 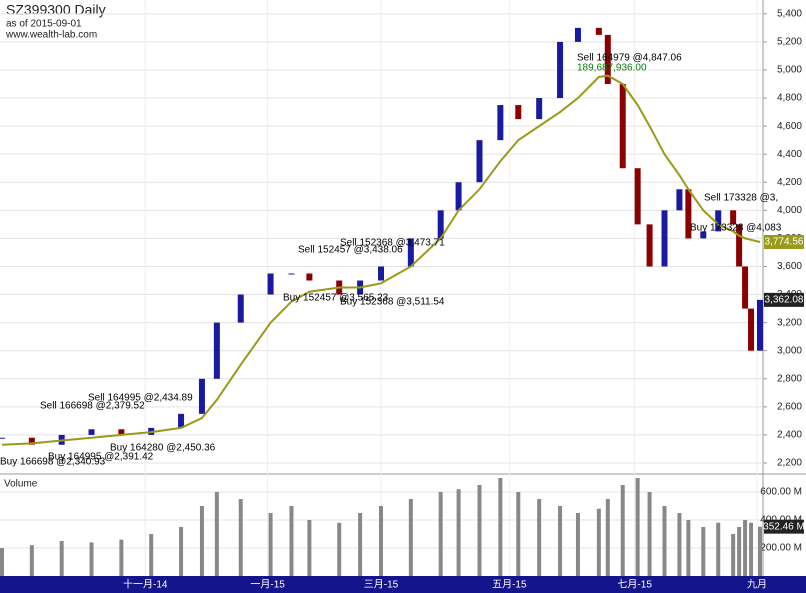 What do you see at coordinates (781, 492) in the screenshot?
I see `y-tick-label: 600.00 M` at bounding box center [781, 492].